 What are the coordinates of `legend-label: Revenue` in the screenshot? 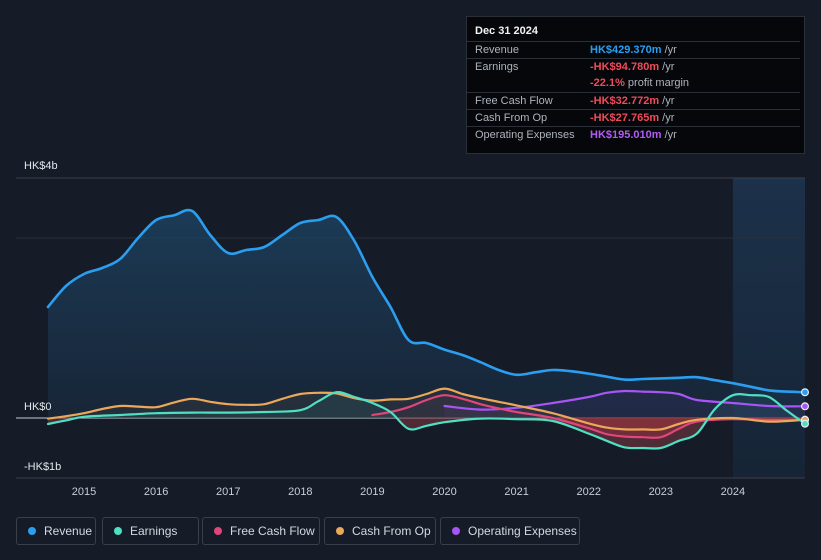 It's located at (68, 531).